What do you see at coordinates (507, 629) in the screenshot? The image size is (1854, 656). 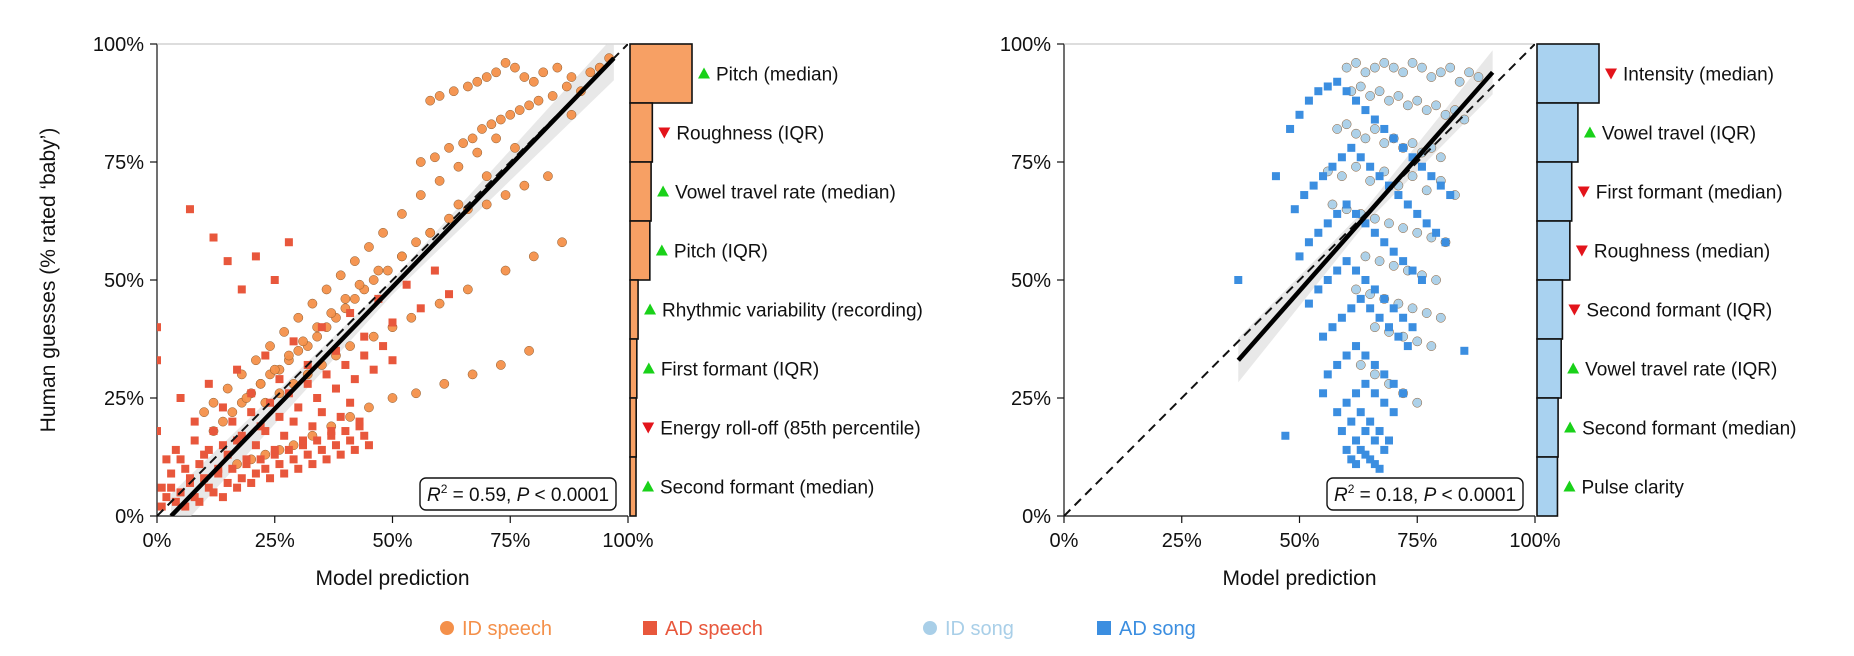 I see `legend-label: ID speech` at bounding box center [507, 629].